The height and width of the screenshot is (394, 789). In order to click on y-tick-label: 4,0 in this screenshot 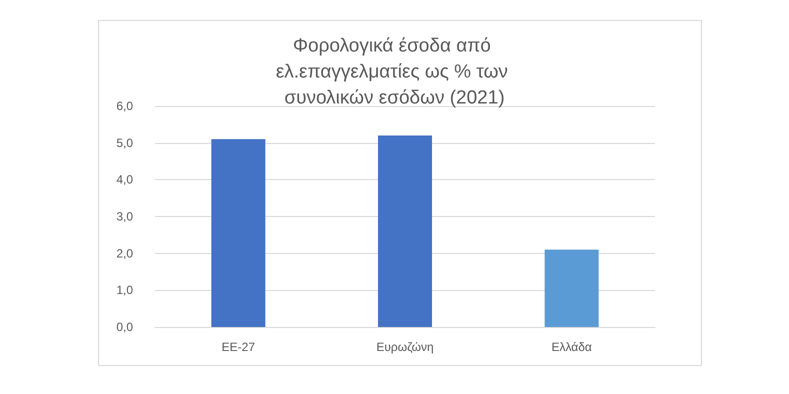, I will do `click(125, 179)`.